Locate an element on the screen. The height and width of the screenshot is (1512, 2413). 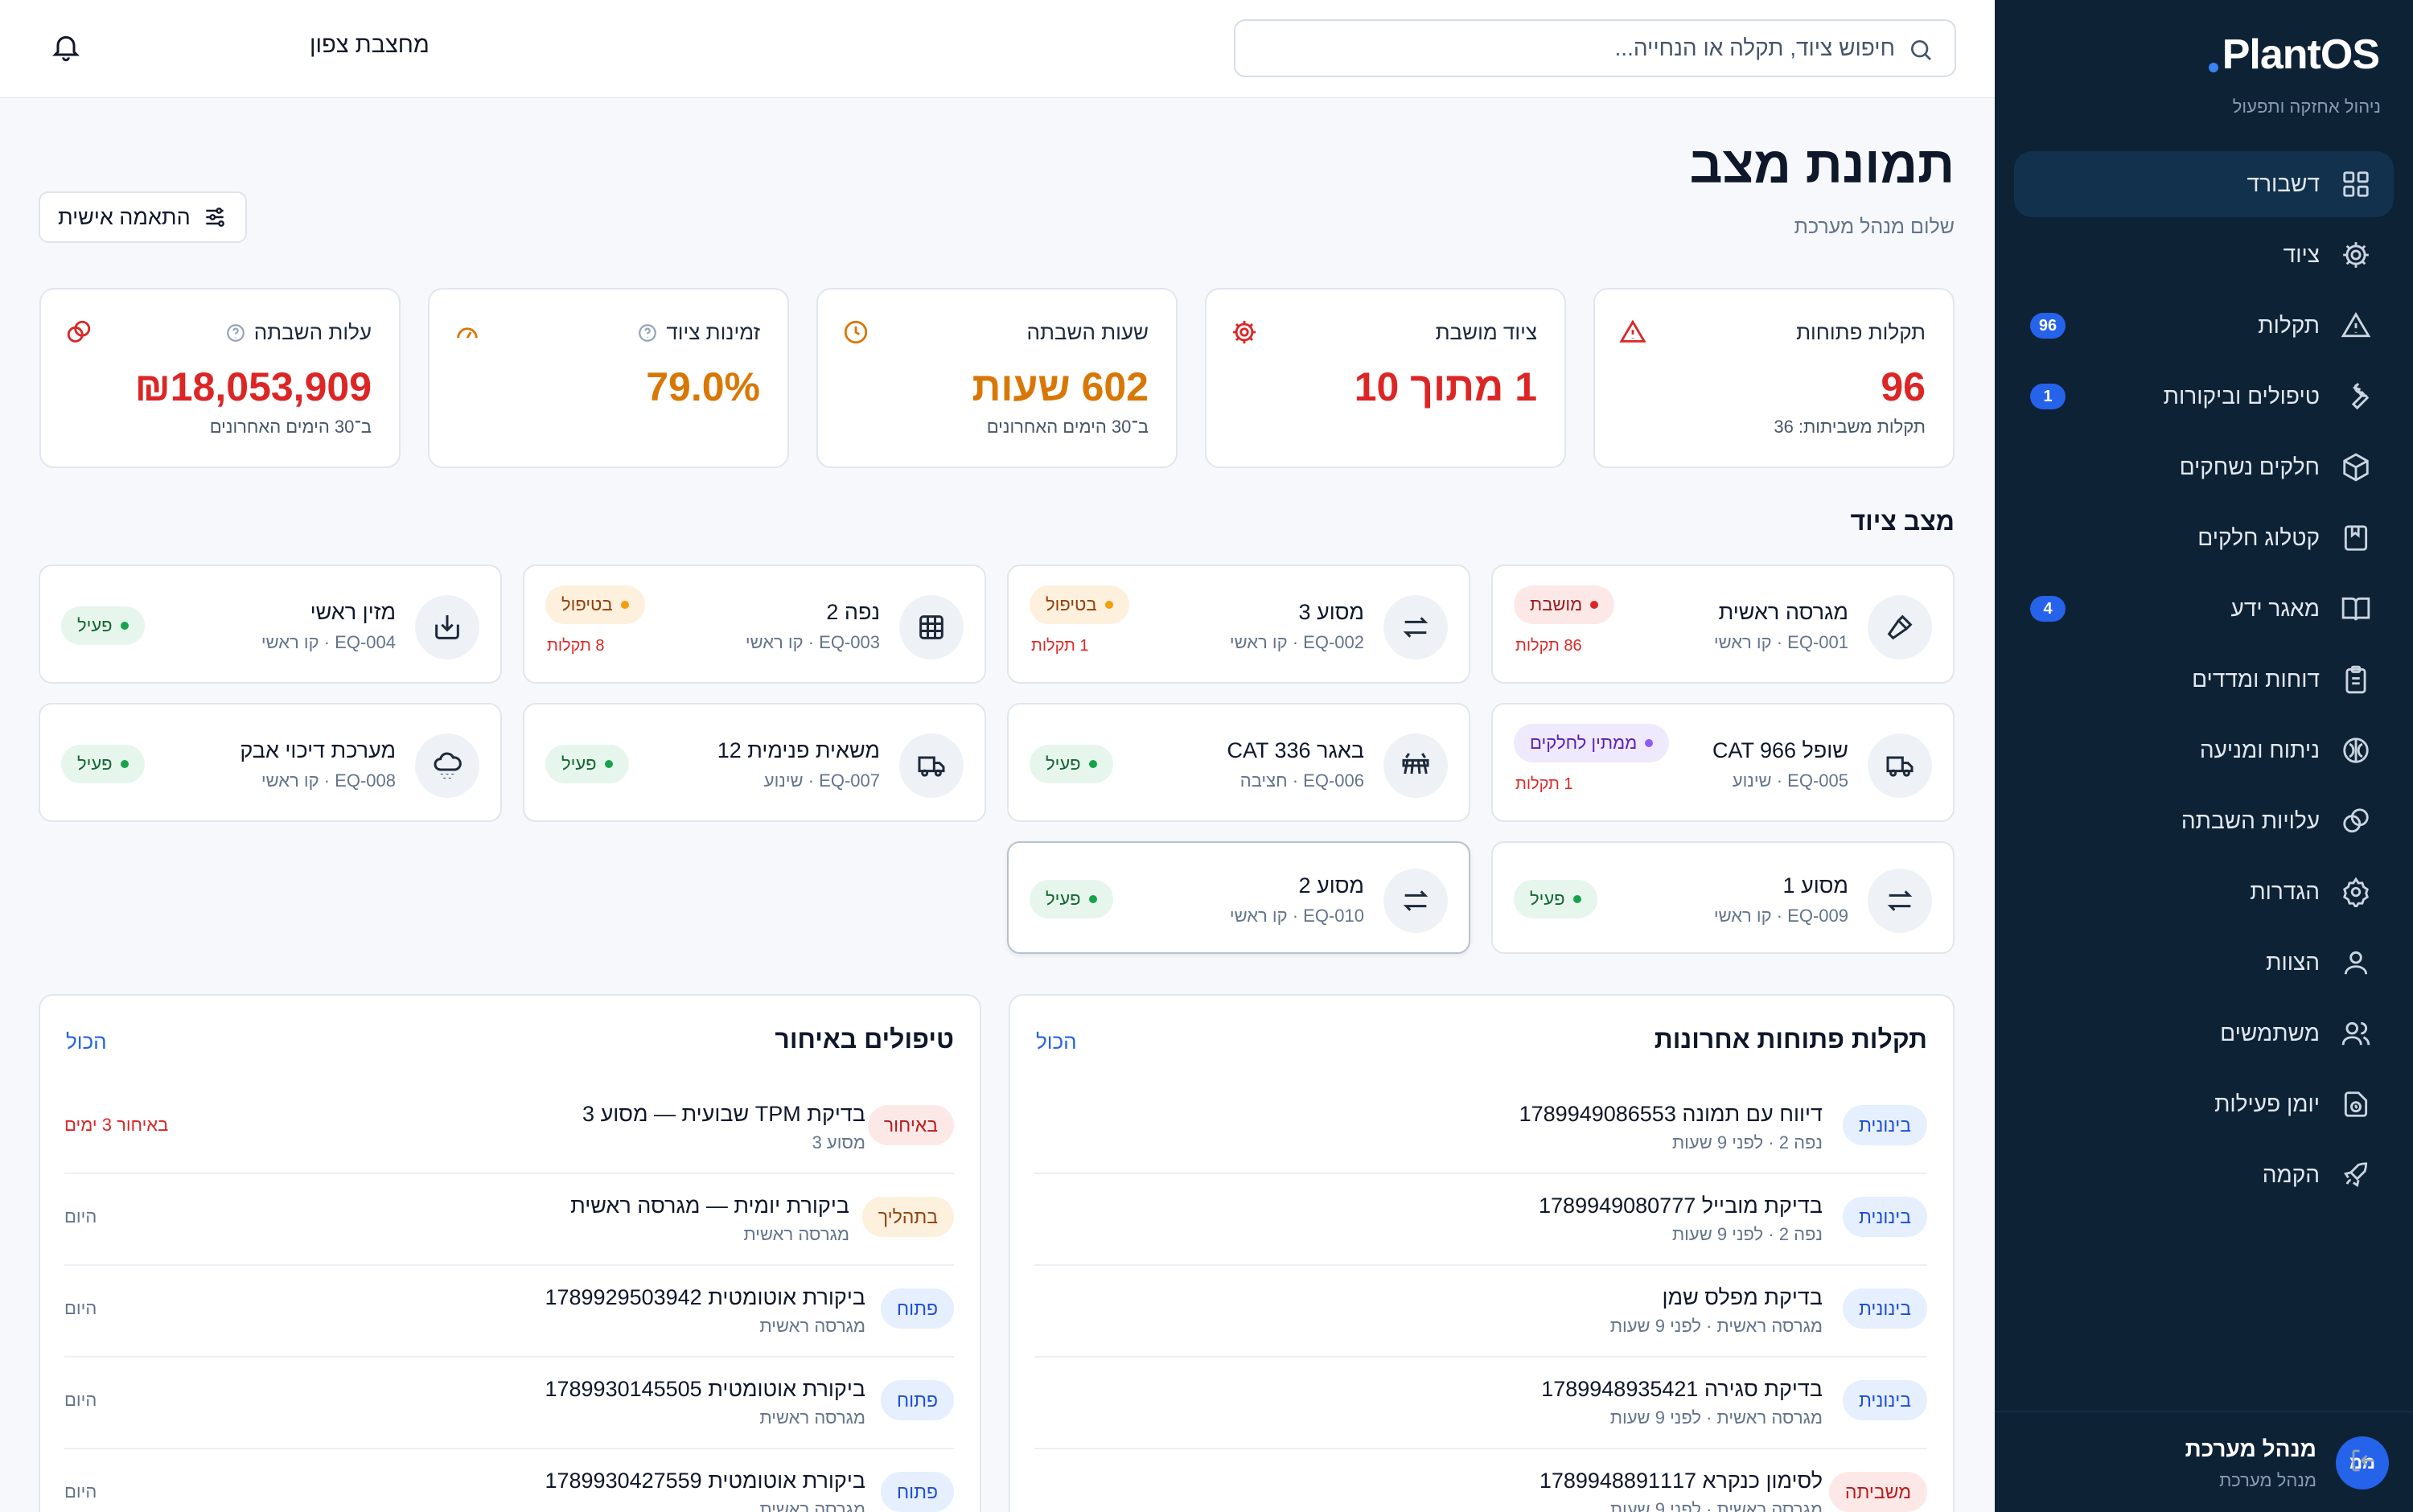
status-badge: בתהליך is located at coordinates (907, 1217).